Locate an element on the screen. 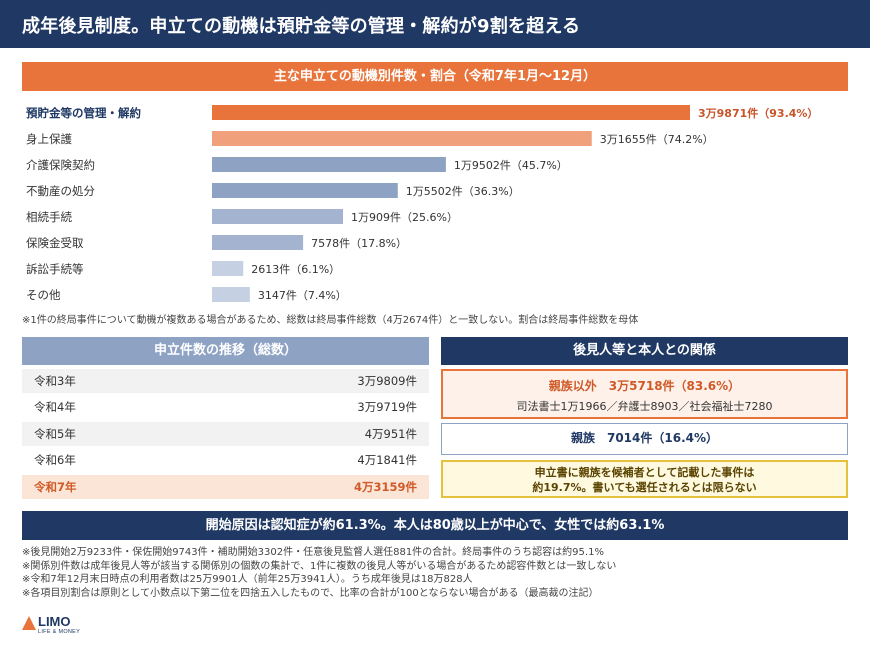 The height and width of the screenshot is (648, 870). value-label: 3万1655件（74.2%） is located at coordinates (657, 139).